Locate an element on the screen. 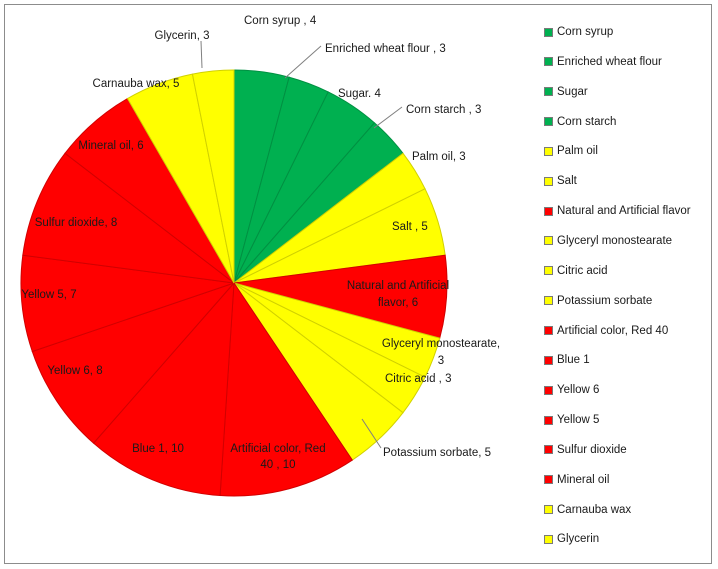 The width and height of the screenshot is (718, 569). data-label-glycerin: Glycerin, 3 is located at coordinates (182, 36).